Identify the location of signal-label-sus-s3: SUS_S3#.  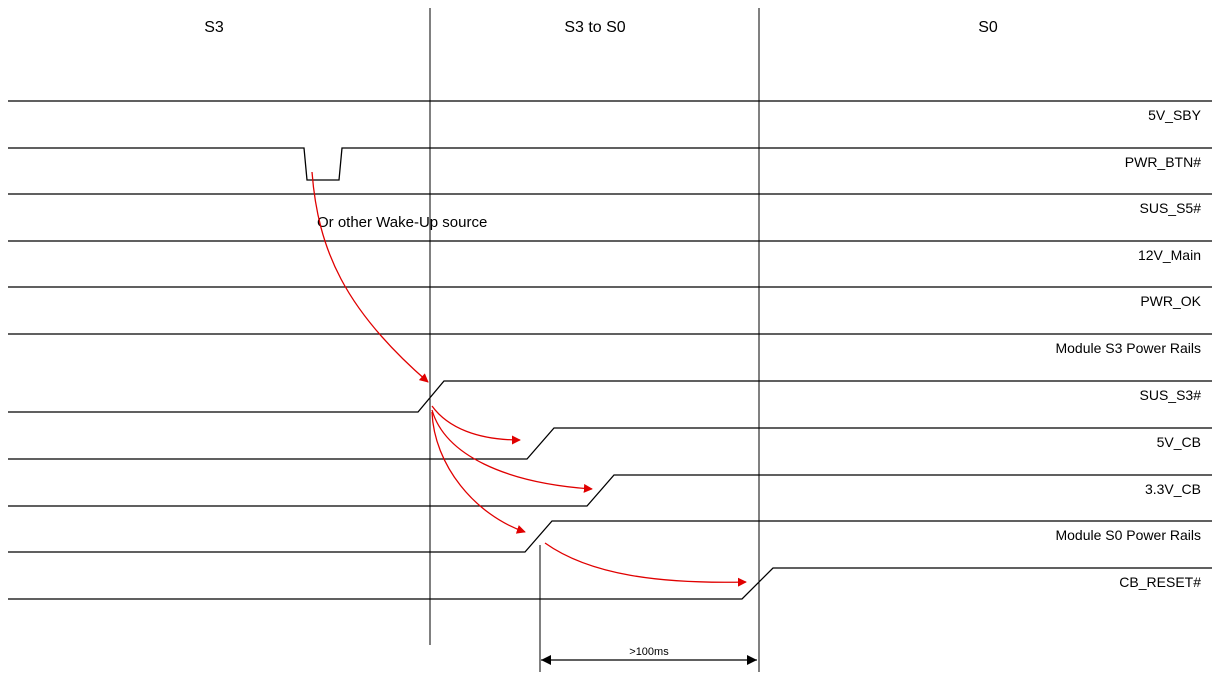
(1171, 395).